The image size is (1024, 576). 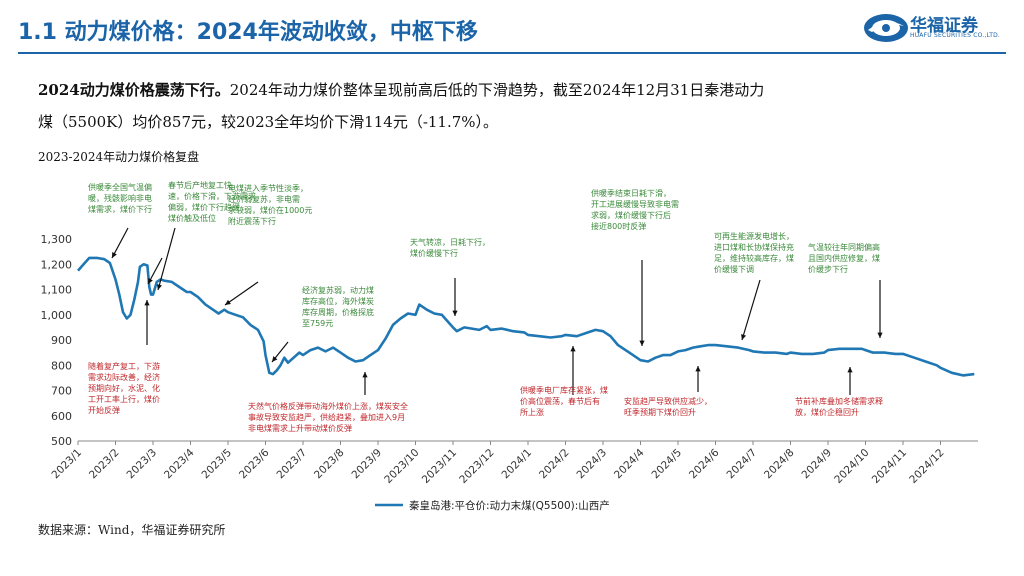 What do you see at coordinates (61, 441) in the screenshot?
I see `y-tick-label: 500` at bounding box center [61, 441].